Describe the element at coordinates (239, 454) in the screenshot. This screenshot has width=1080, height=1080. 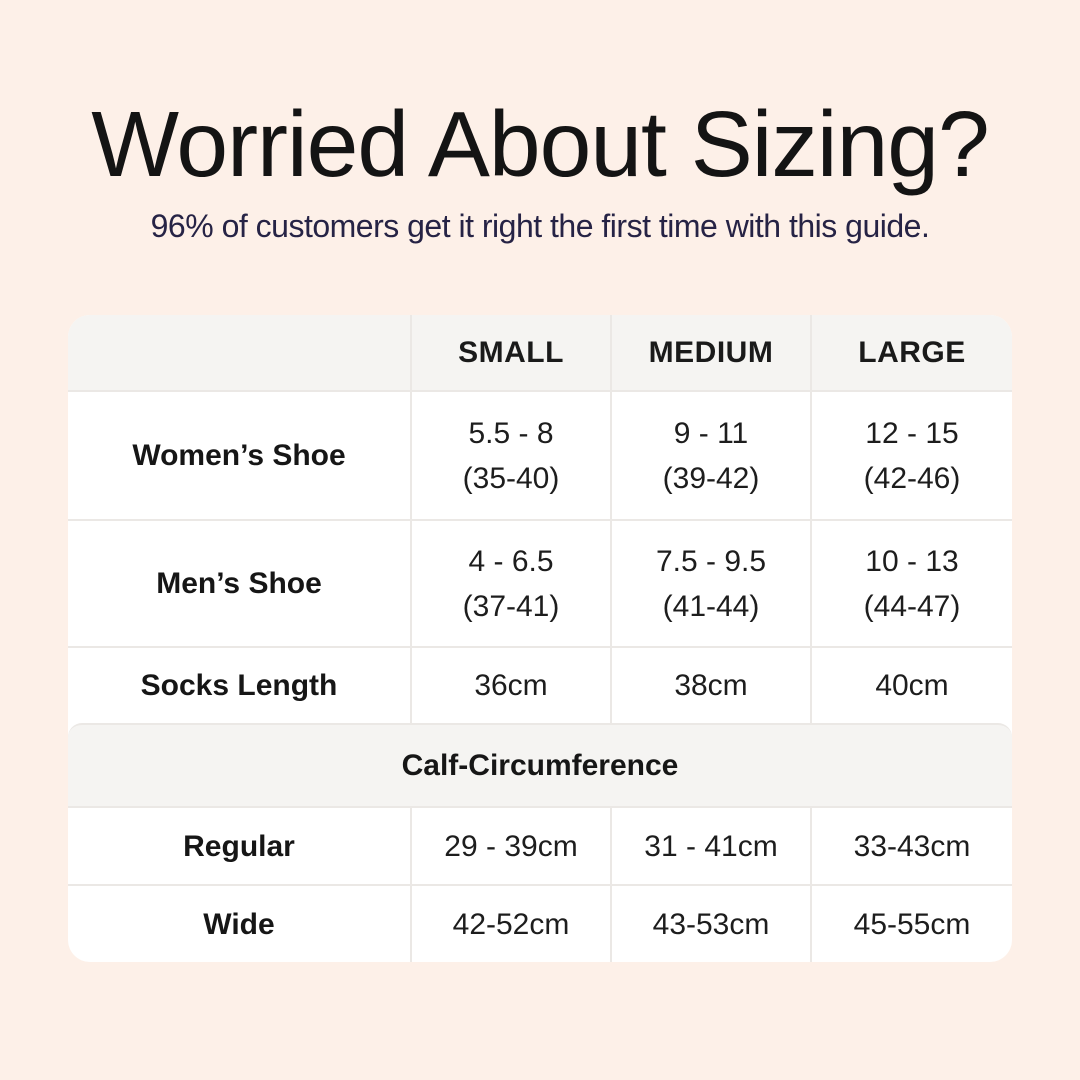
I see `row-label-womens-shoe: Women’s Shoe` at that location.